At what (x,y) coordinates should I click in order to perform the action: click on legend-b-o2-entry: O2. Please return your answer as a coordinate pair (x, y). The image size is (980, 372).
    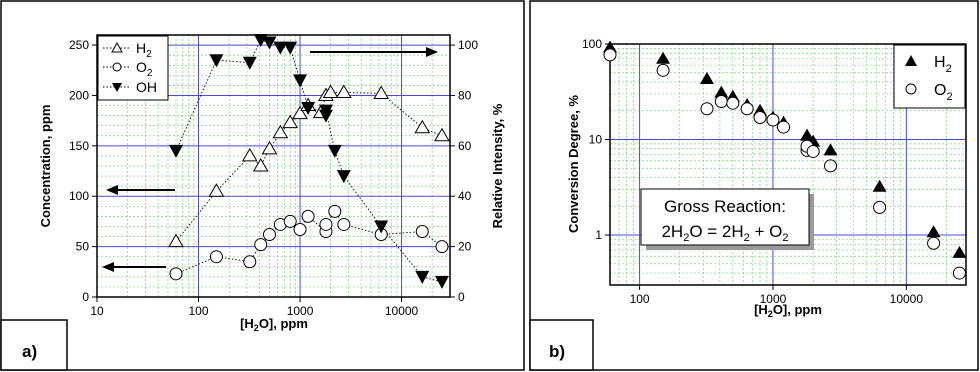
    Looking at the image, I should click on (929, 92).